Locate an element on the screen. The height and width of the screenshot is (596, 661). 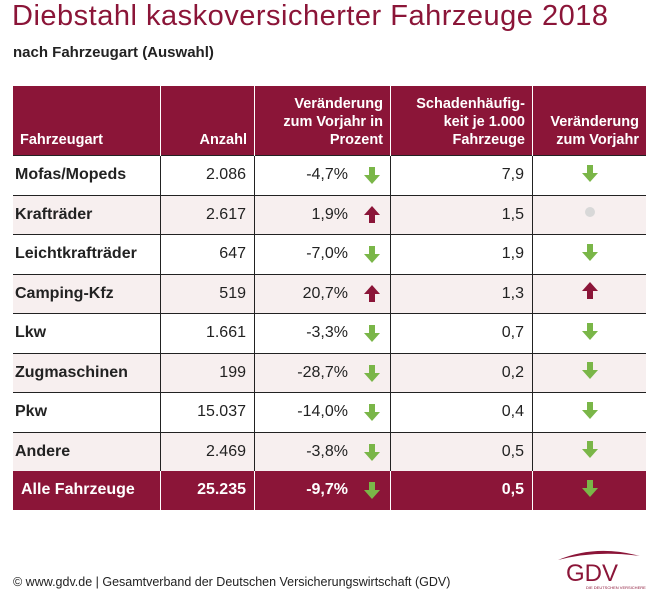
table-row: Pkw 15.037 -14,0% 0,4 is located at coordinates (329, 412).